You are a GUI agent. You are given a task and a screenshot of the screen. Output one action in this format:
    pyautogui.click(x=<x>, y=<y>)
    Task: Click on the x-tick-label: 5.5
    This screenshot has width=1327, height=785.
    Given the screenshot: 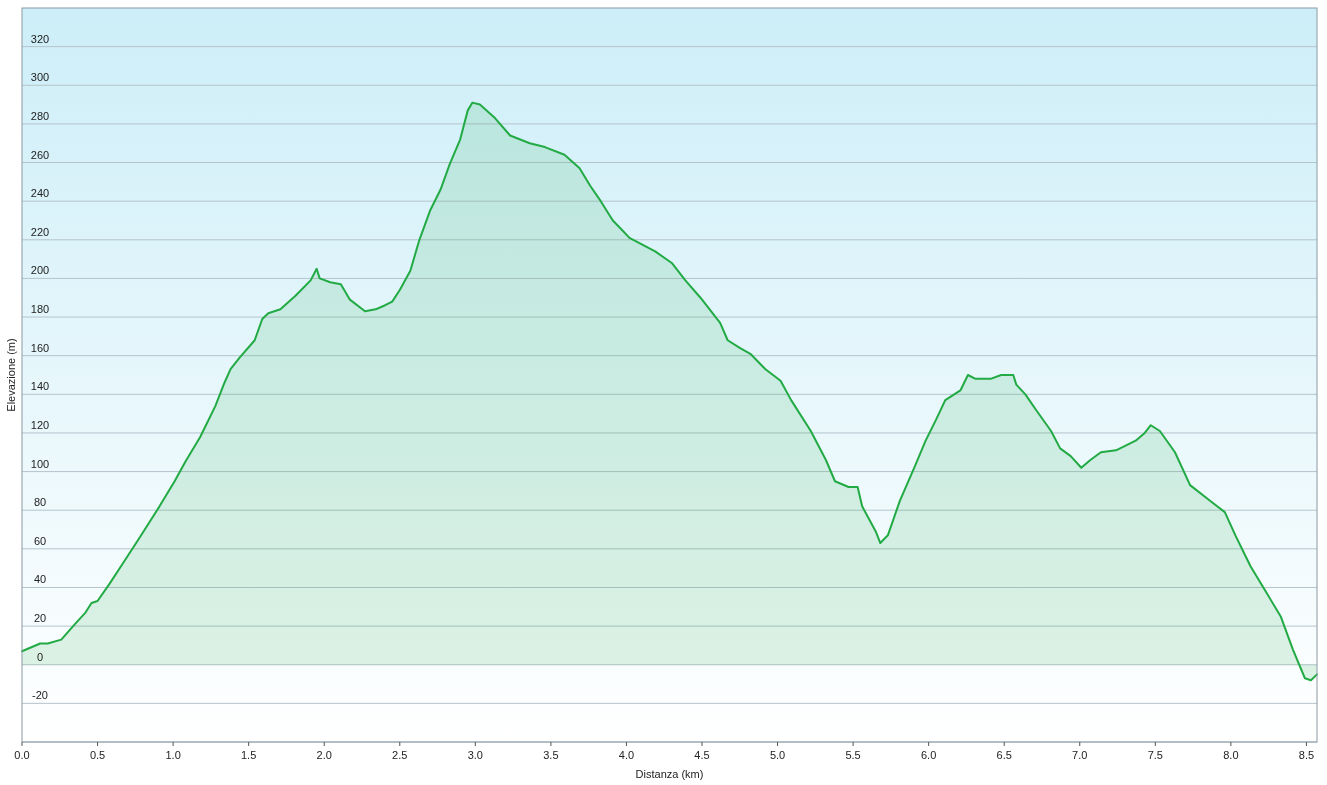 What is the action you would take?
    pyautogui.click(x=853, y=755)
    